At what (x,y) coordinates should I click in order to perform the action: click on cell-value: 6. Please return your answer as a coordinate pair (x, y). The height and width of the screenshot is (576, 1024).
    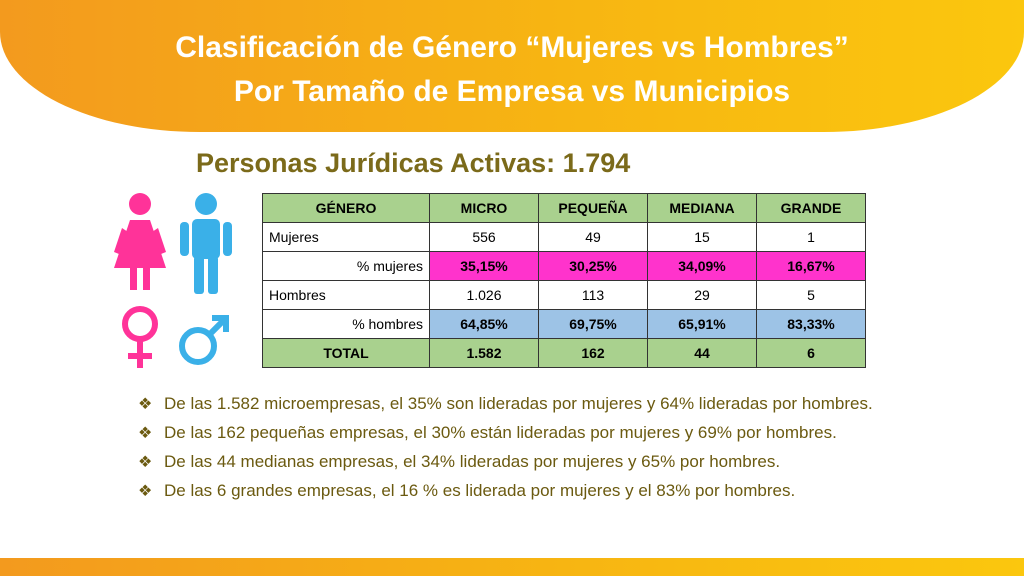
    Looking at the image, I should click on (811, 353).